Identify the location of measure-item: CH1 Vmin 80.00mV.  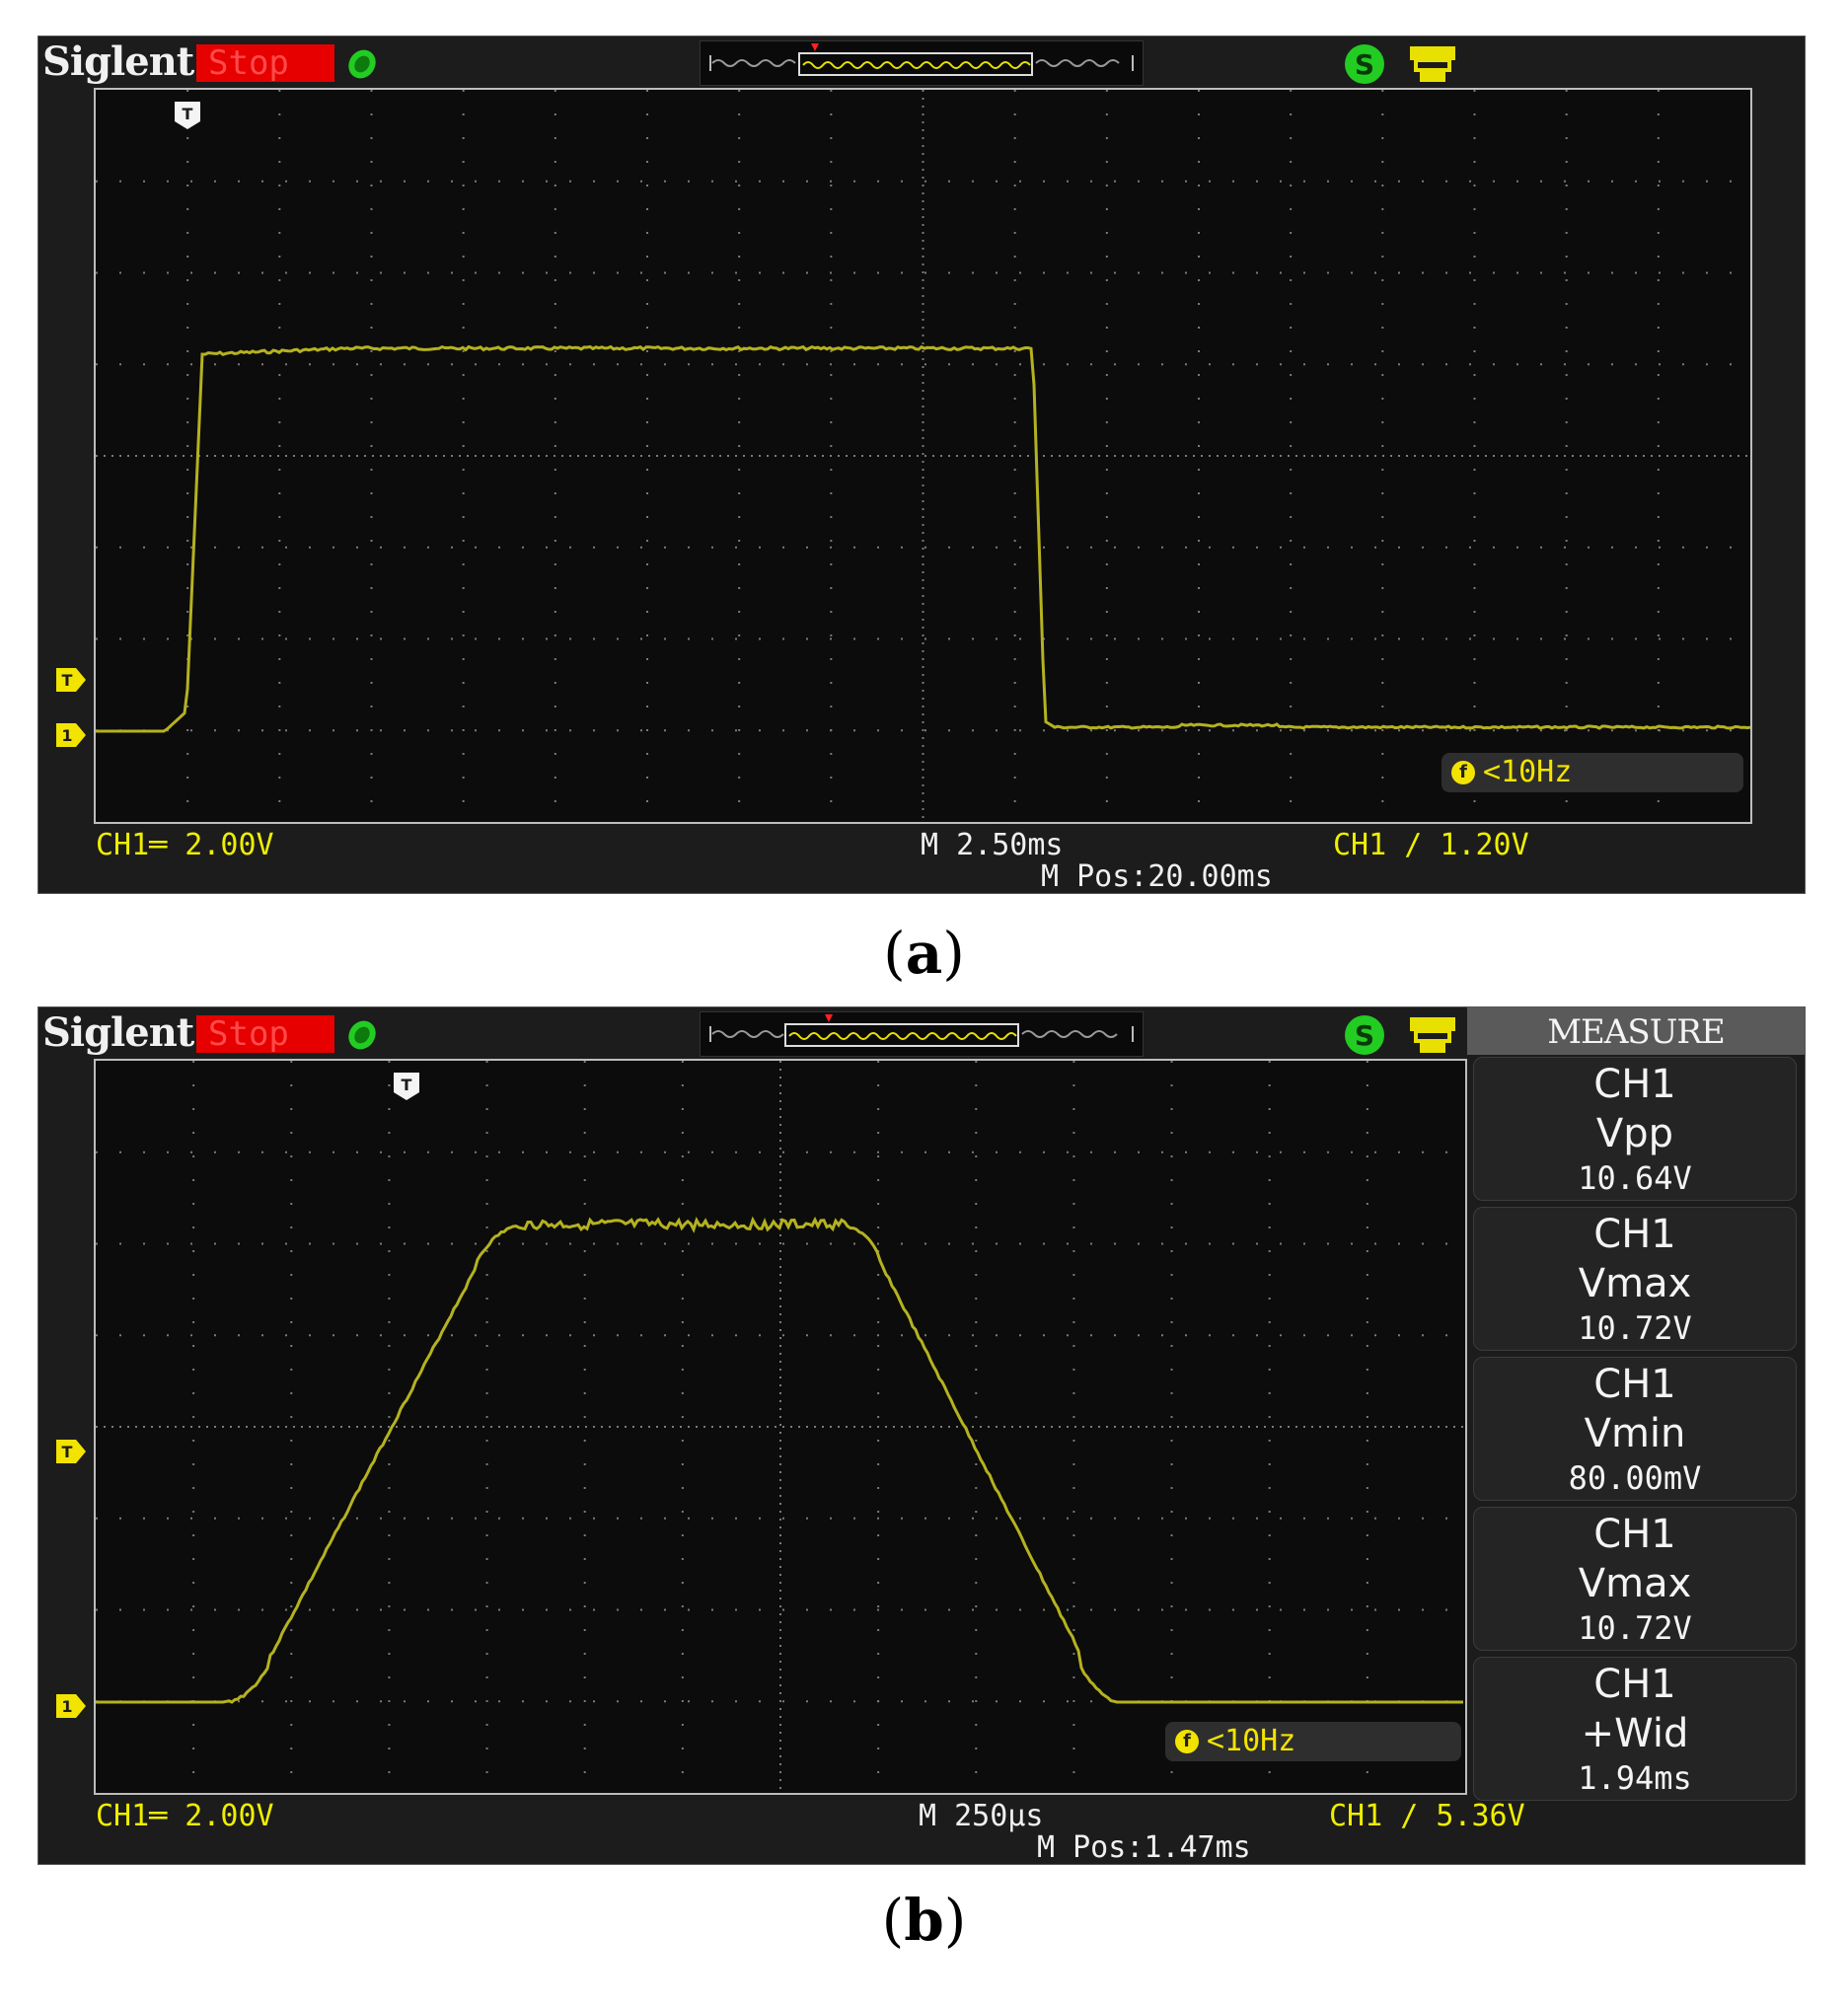
(1635, 1429).